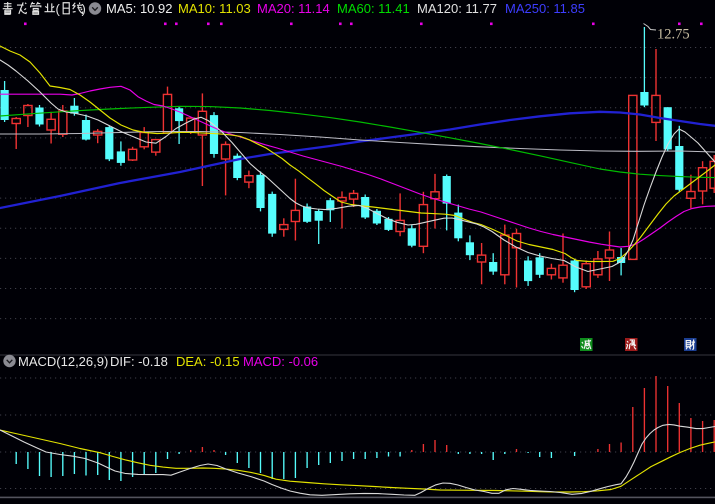 The width and height of the screenshot is (715, 504). What do you see at coordinates (373, 8) in the screenshot?
I see `svg-text: MA60: 11.41` at bounding box center [373, 8].